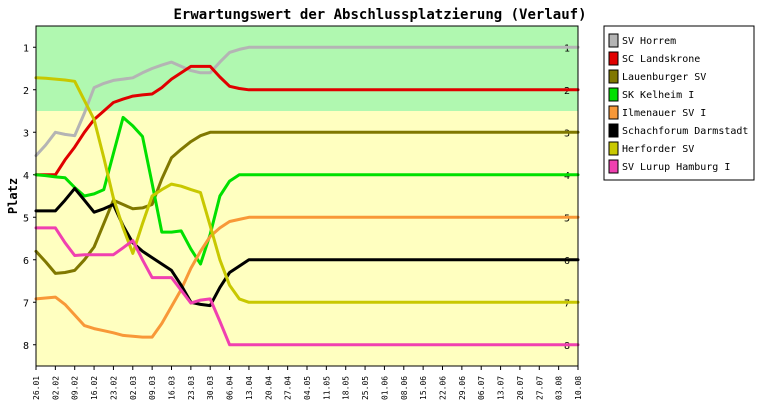  I want to click on x-tick-label: 11.05, so click(326, 388).